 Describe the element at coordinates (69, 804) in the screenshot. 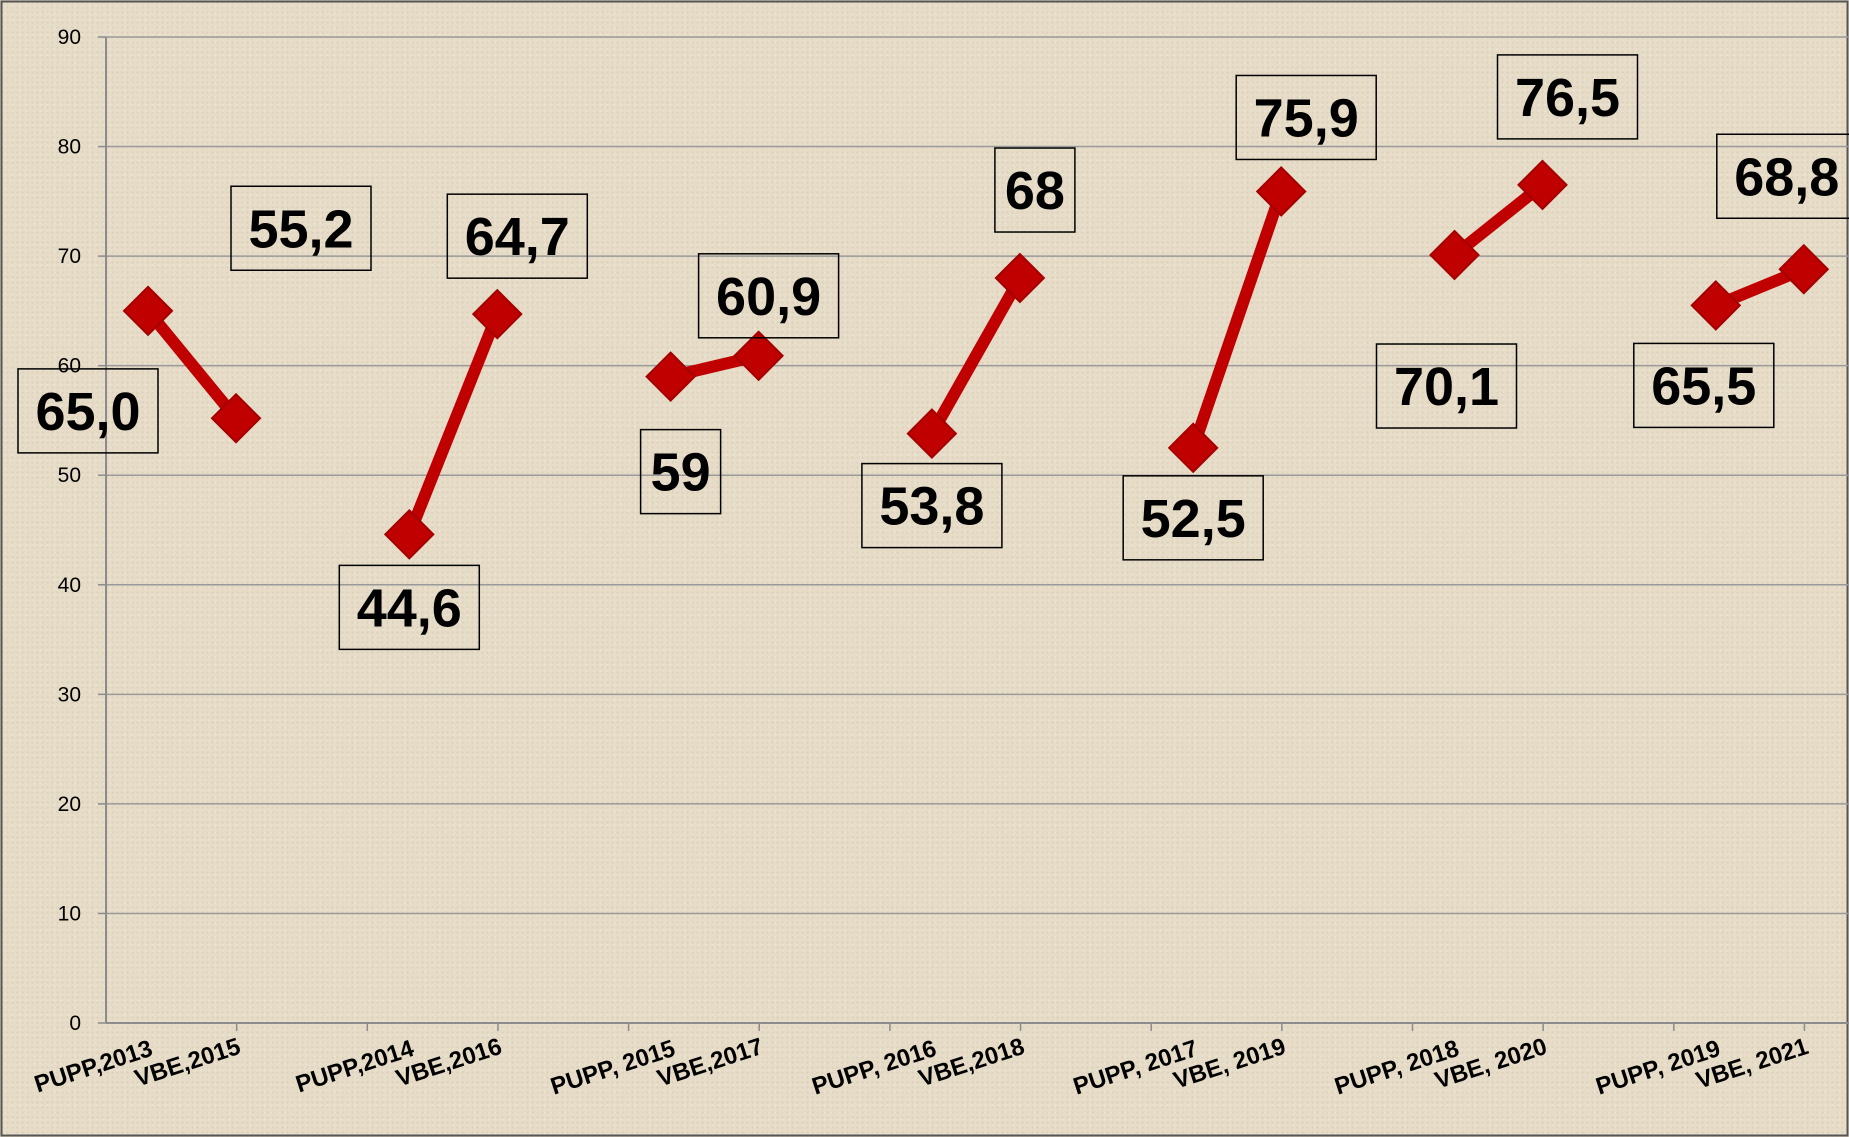

I see `y-tick-label: 20` at that location.